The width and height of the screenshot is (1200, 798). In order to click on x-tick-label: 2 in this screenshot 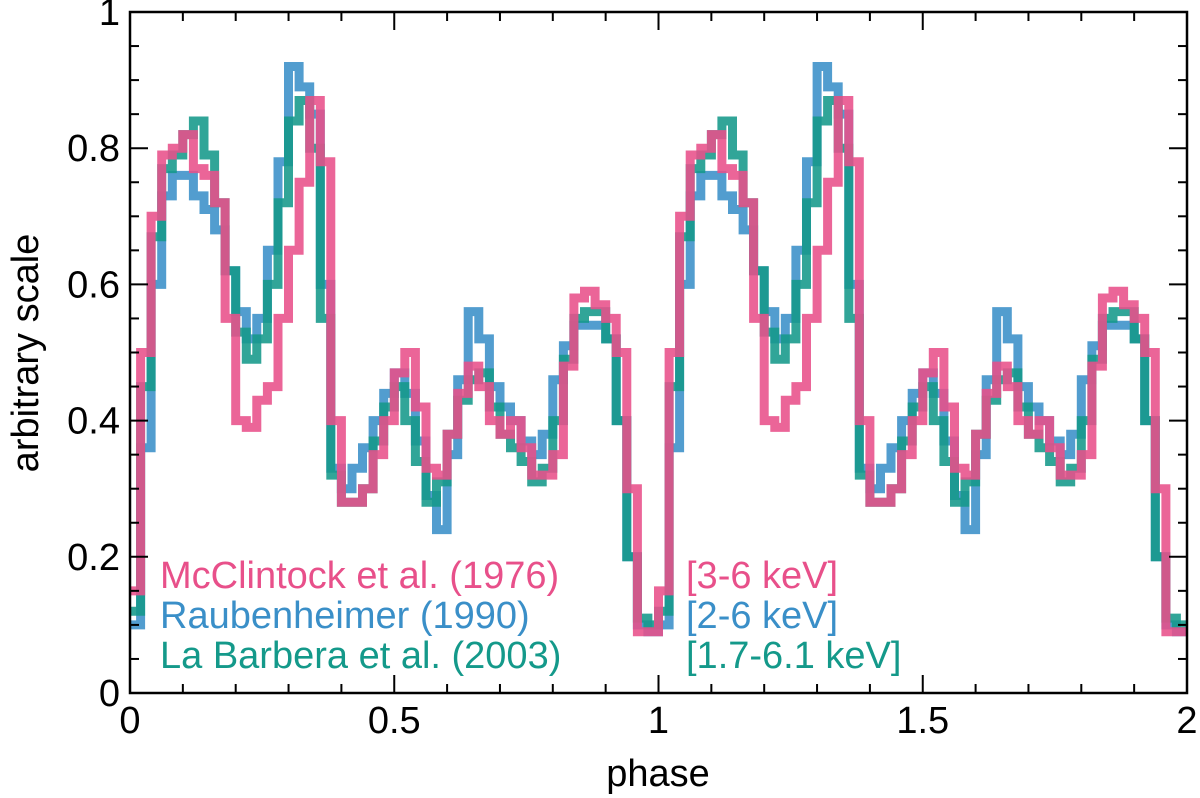, I will do `click(1186, 721)`.